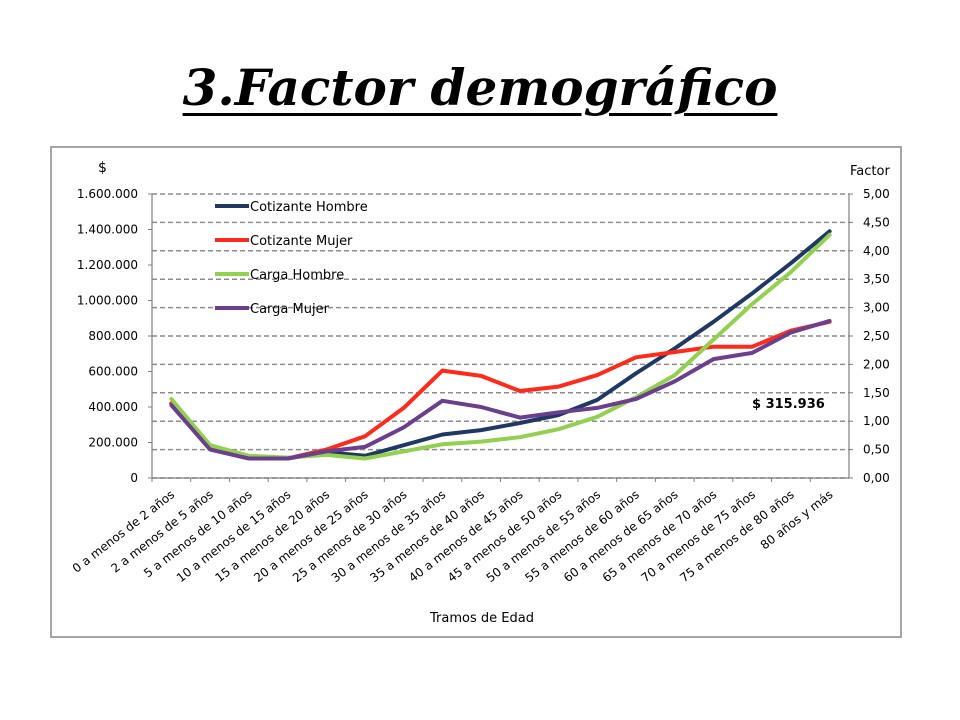  What do you see at coordinates (107, 230) in the screenshot?
I see `y-left-tick-label: 1.400.000` at bounding box center [107, 230].